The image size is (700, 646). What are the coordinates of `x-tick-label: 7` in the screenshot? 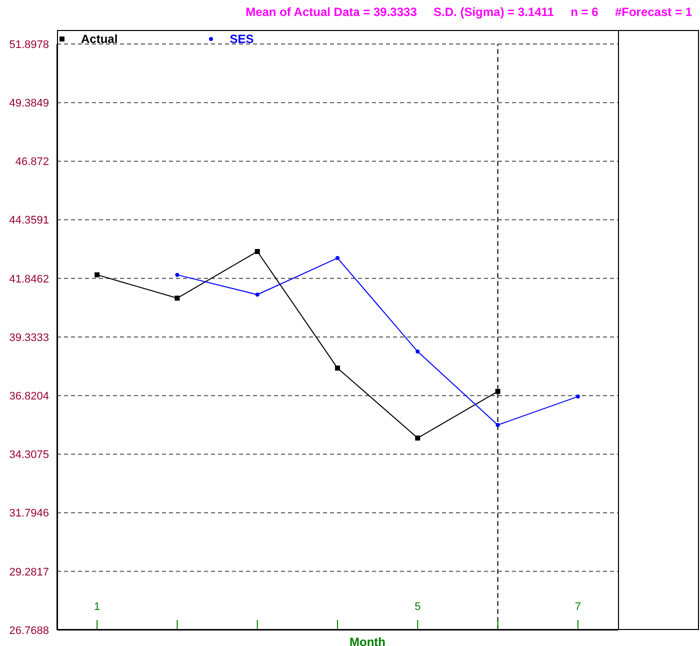 It's located at (577, 607).